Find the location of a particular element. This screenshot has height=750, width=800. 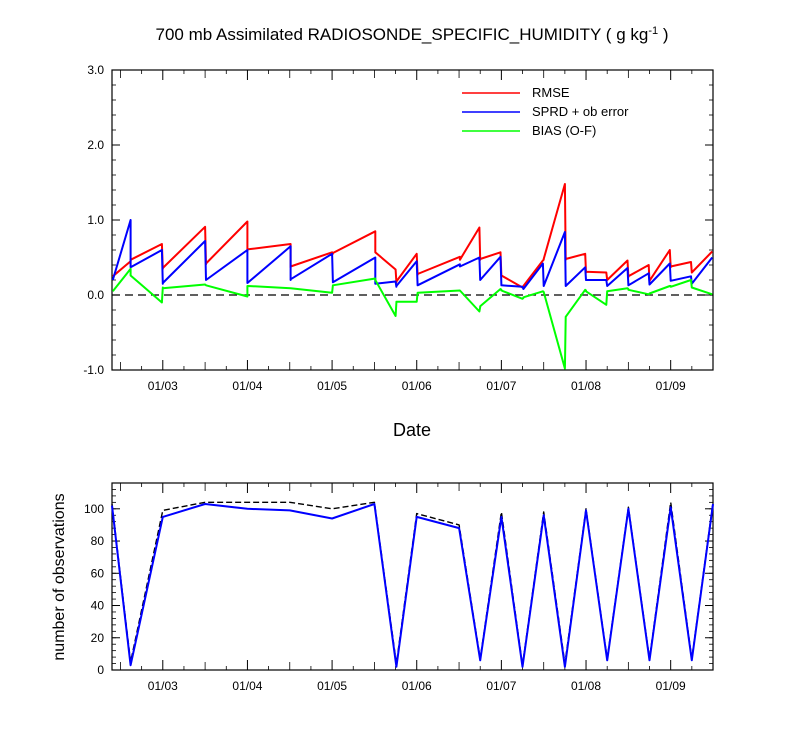

bottom-xtick-label: 01/07 is located at coordinates (501, 686).